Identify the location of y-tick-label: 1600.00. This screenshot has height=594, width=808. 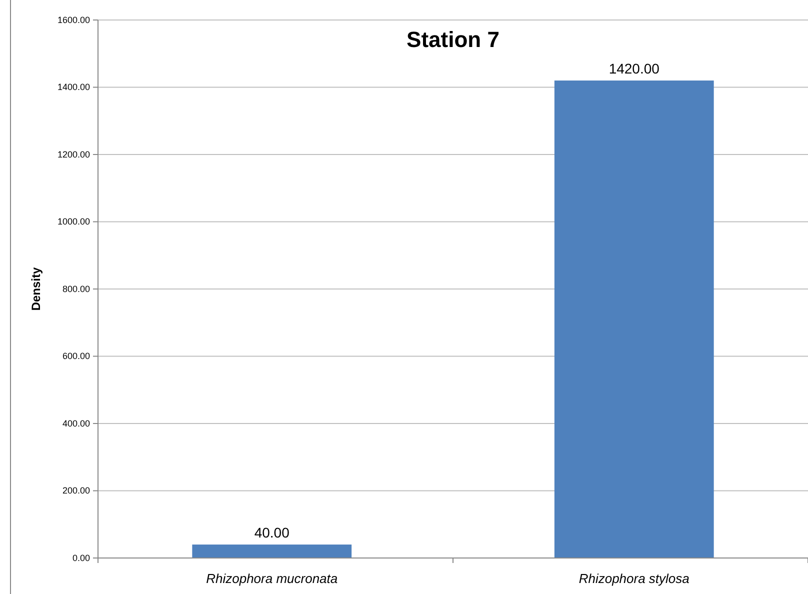
(73, 19).